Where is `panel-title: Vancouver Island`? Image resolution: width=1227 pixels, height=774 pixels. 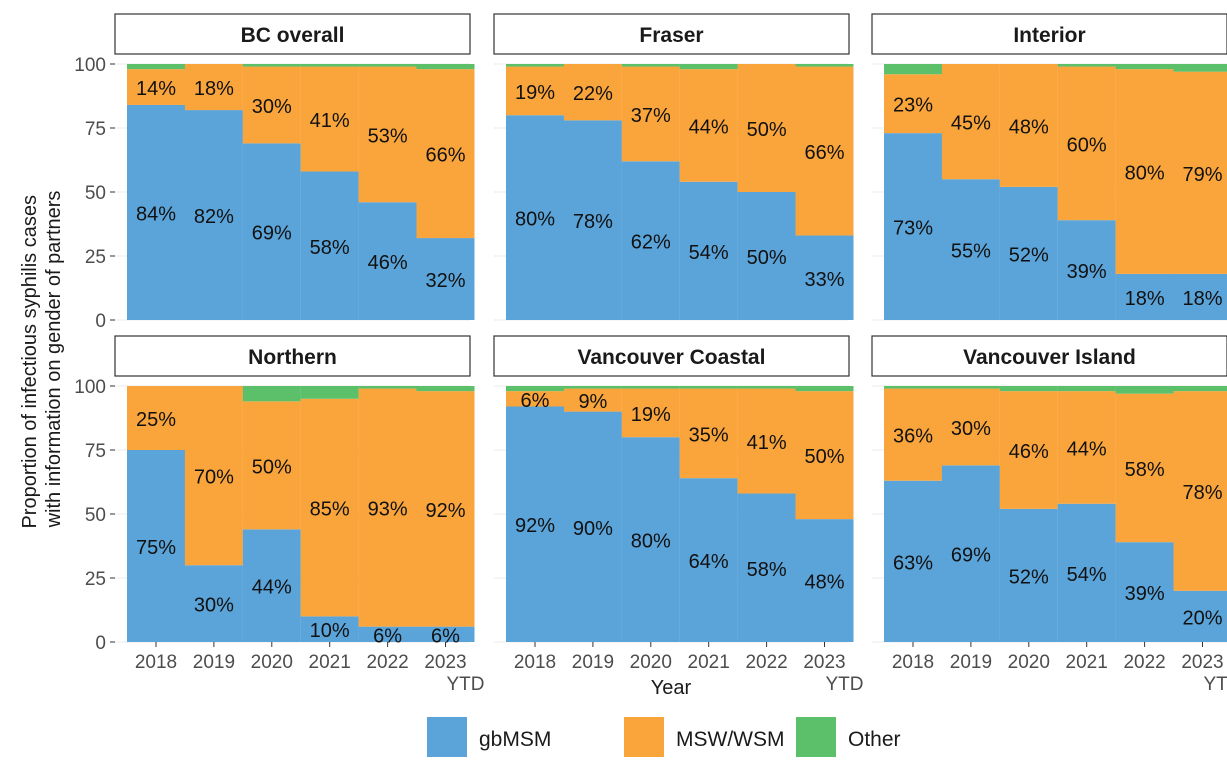
panel-title: Vancouver Island is located at coordinates (1049, 357).